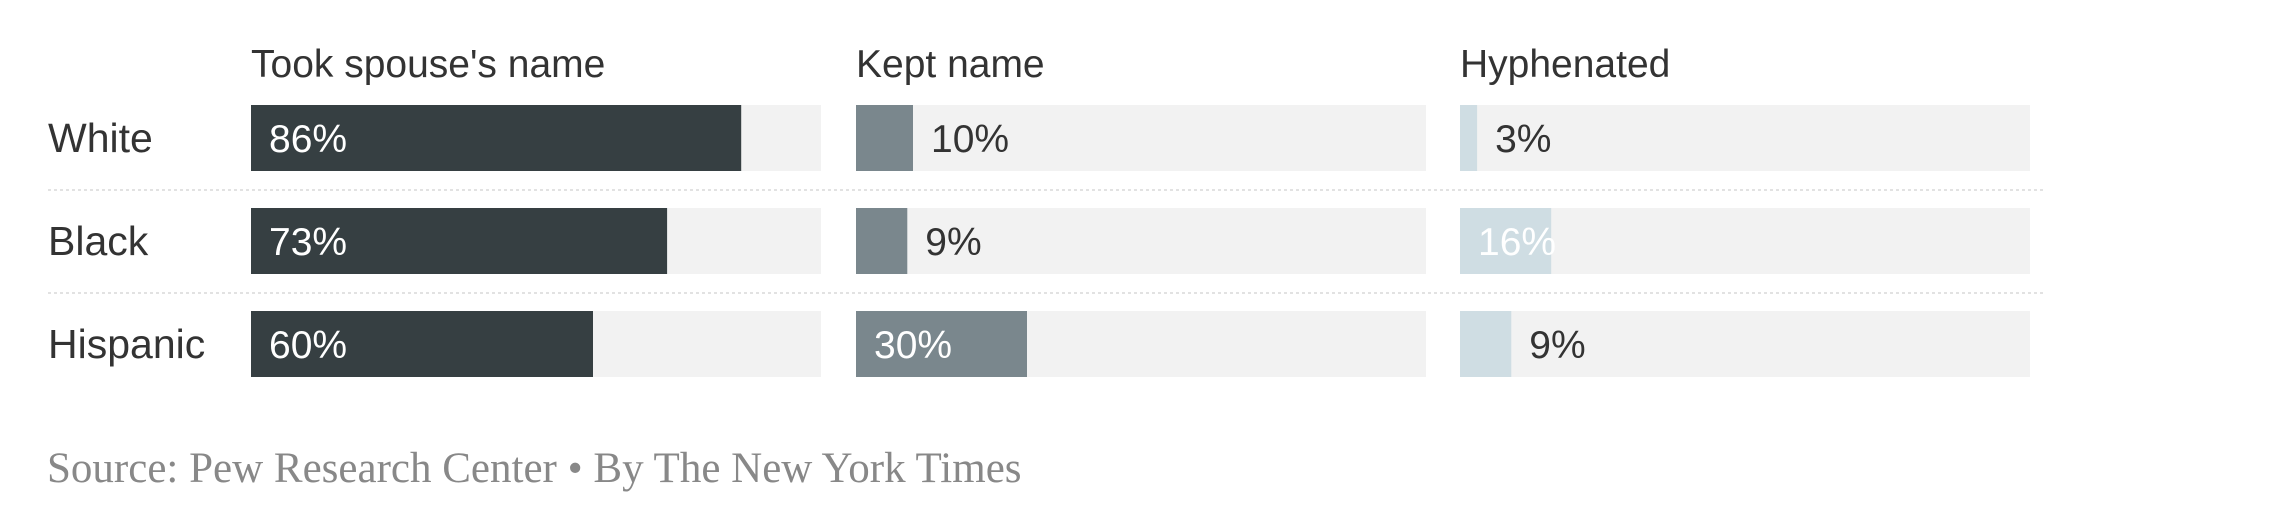  I want to click on bar-hyphenated-hispanic, so click(1486, 344).